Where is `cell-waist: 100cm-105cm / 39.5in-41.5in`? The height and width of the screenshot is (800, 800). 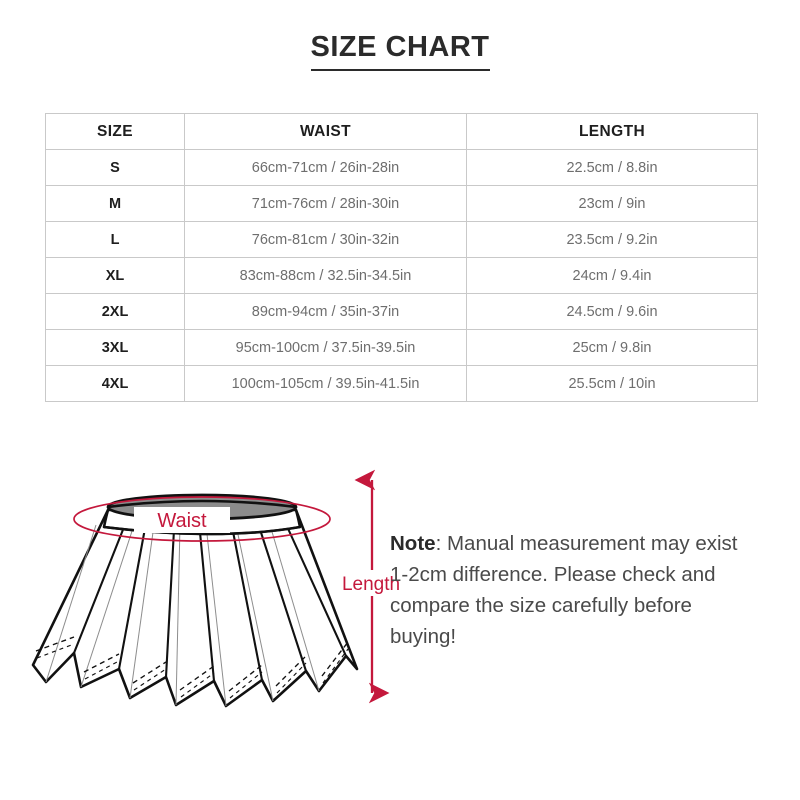 cell-waist: 100cm-105cm / 39.5in-41.5in is located at coordinates (325, 383).